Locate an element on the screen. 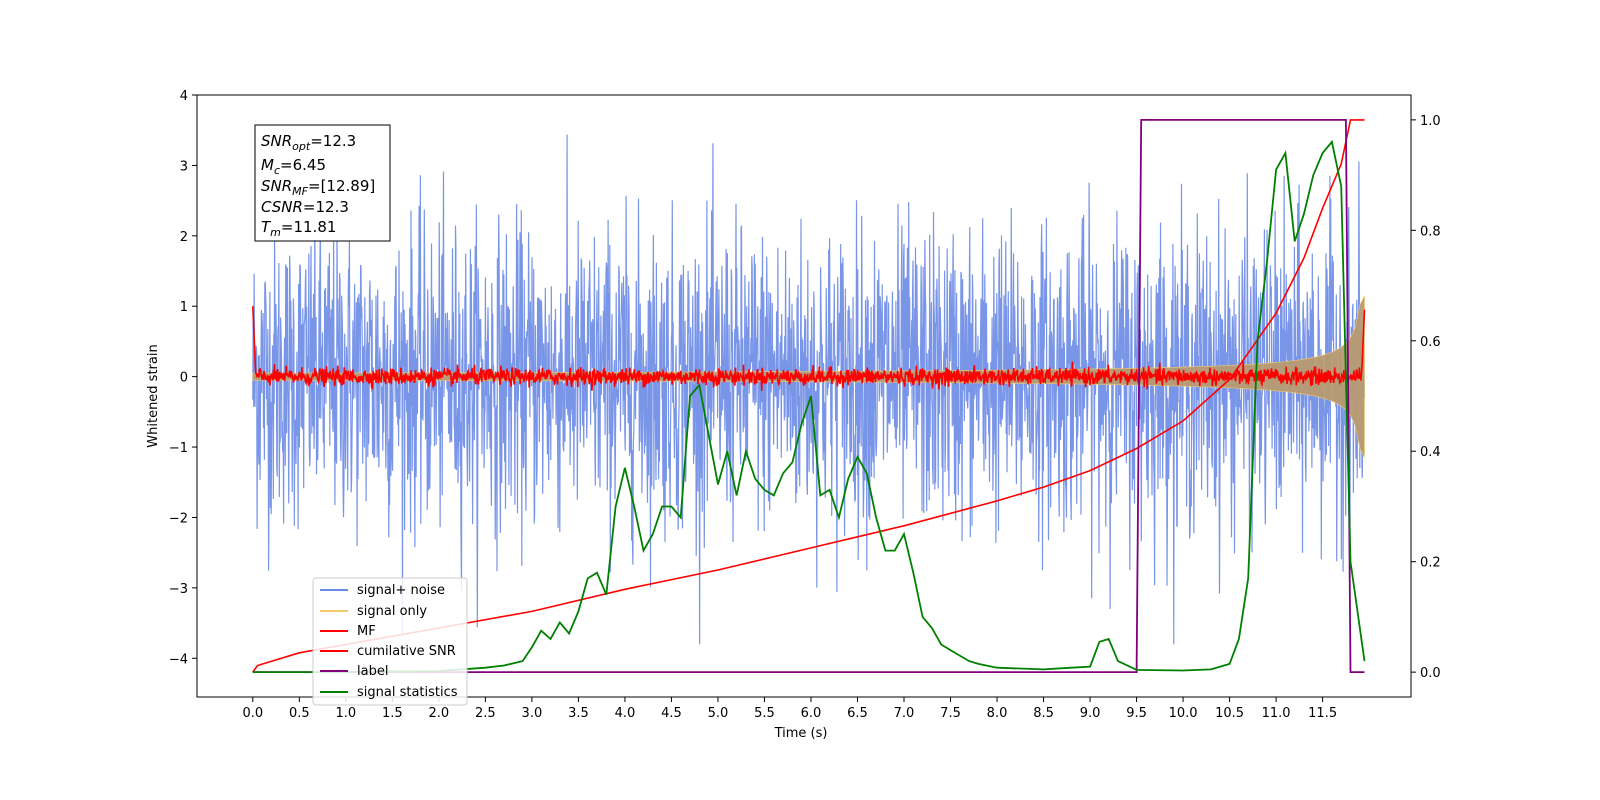  annotation-mc-value: =6.45 is located at coordinates (303, 165).